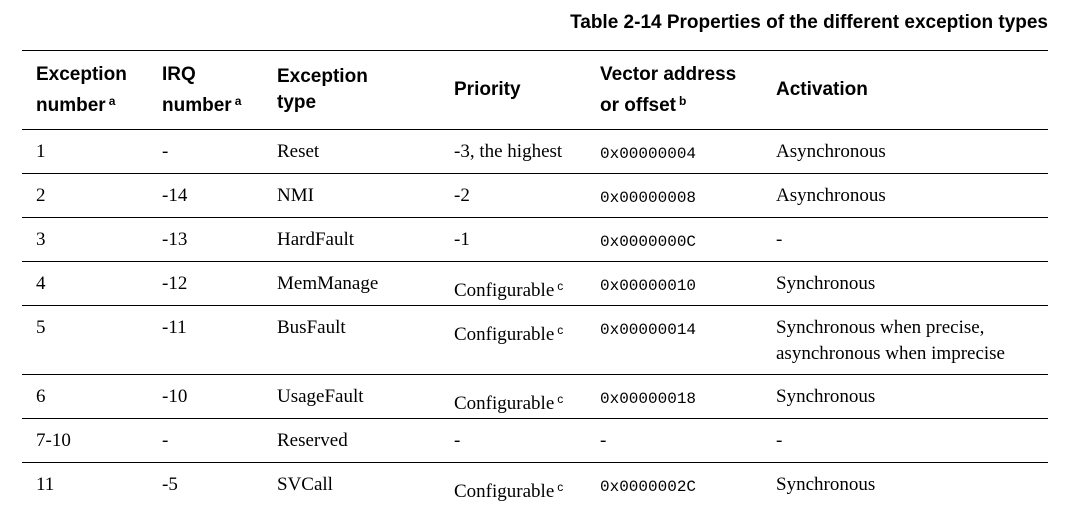  I want to click on cell-vector-address: 0x0000002C, so click(648, 481).